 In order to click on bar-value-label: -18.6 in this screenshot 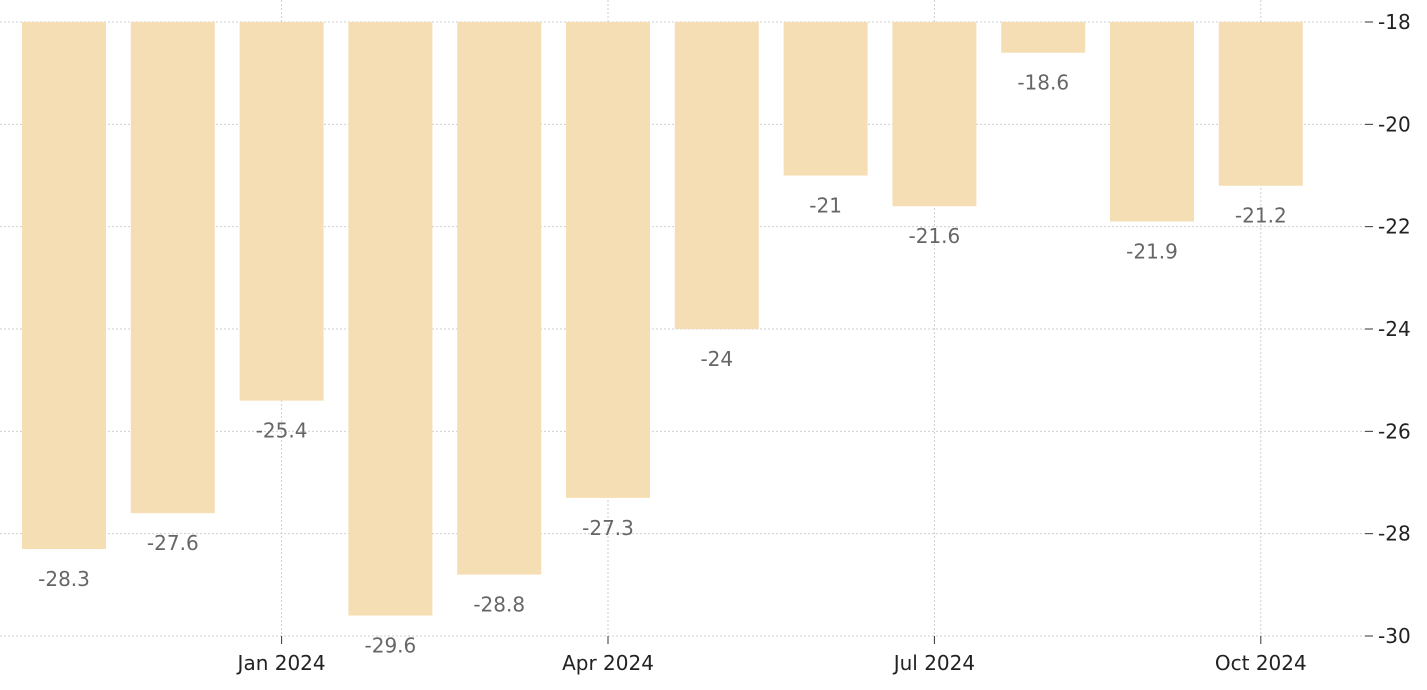, I will do `click(1043, 83)`.